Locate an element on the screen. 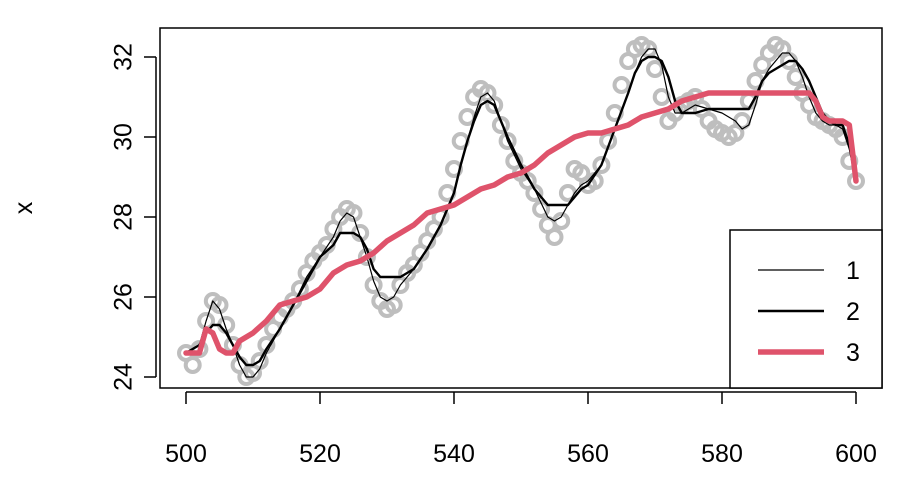  y-tick-label: 24 is located at coordinates (124, 377).